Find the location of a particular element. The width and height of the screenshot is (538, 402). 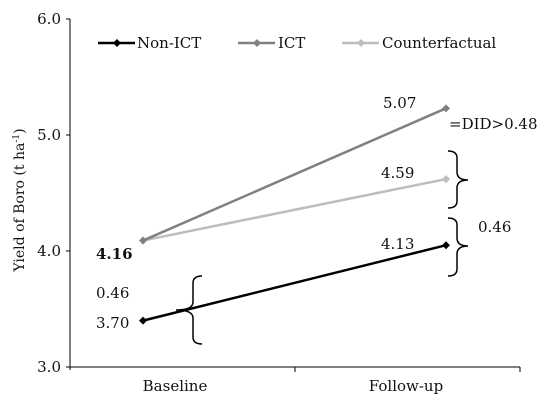

bracket-followup-gap is located at coordinates (458, 247).